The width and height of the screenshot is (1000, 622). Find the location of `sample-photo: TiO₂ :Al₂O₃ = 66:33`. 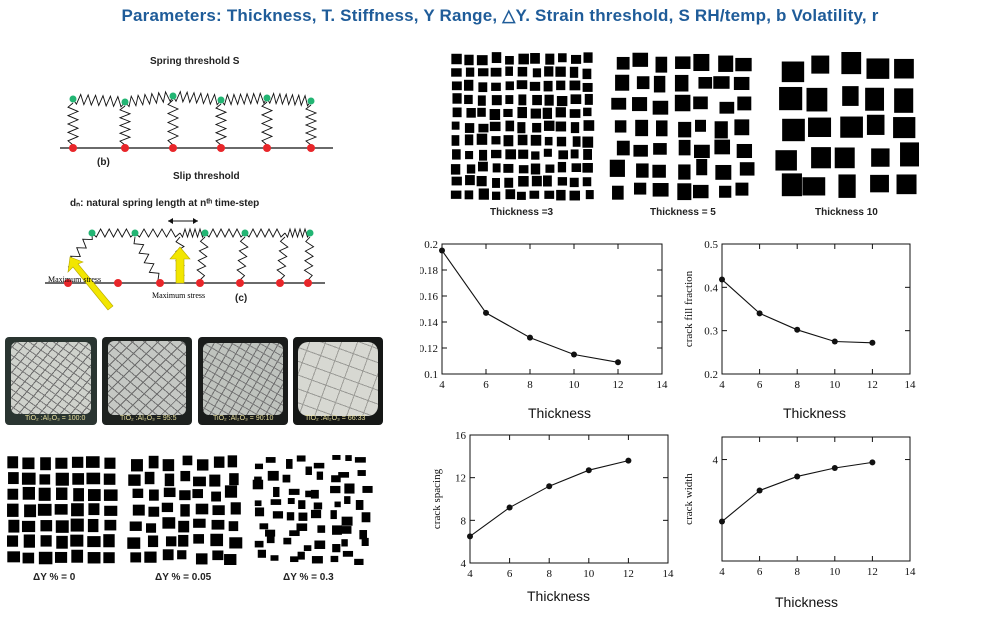

sample-photo: TiO₂ :Al₂O₃ = 66:33 is located at coordinates (338, 381).